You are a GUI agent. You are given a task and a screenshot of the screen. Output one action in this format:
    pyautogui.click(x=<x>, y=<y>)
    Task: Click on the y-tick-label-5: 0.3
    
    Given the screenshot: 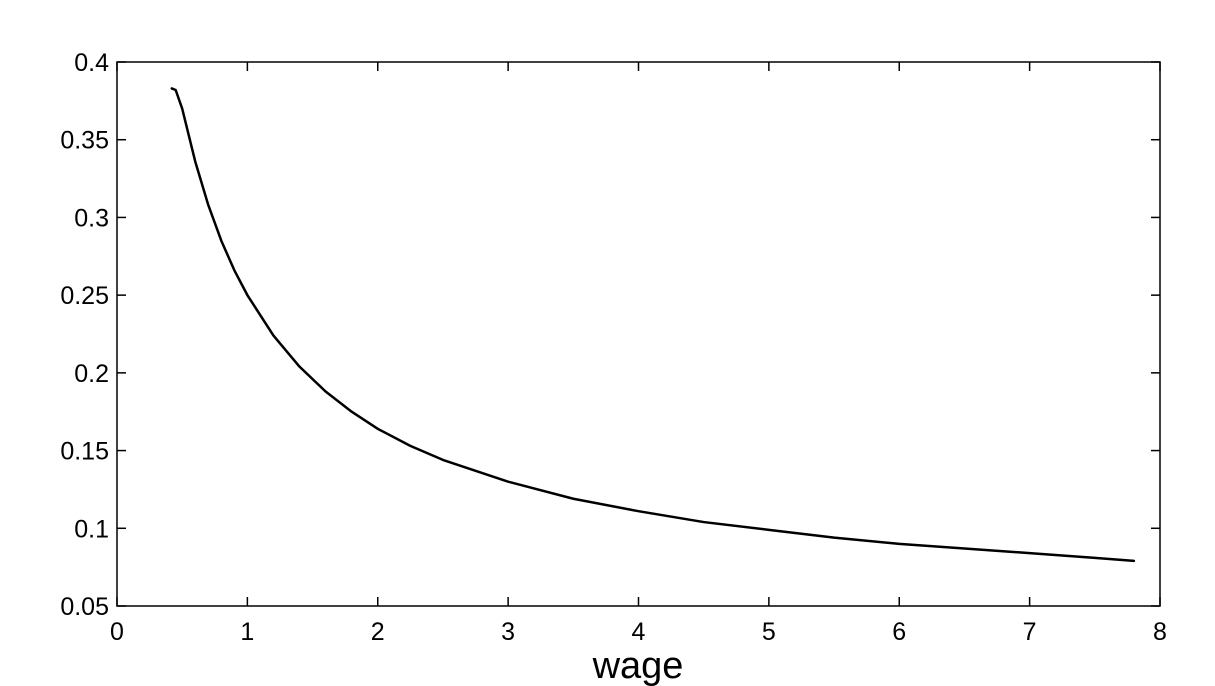 What is the action you would take?
    pyautogui.click(x=91, y=218)
    